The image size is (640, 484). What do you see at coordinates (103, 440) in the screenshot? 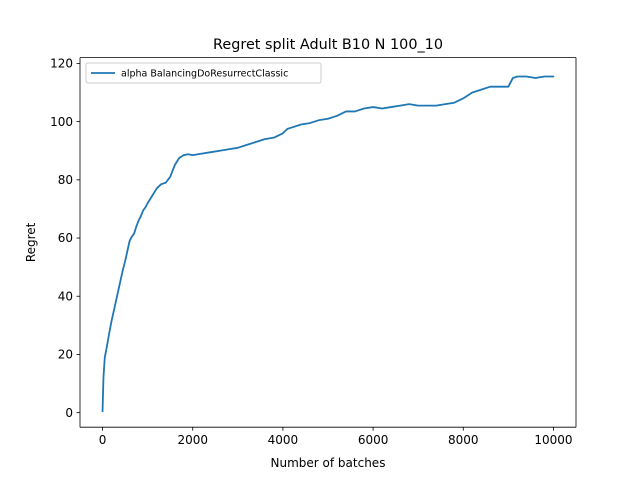
I see `x-tick-label: 0` at bounding box center [103, 440].